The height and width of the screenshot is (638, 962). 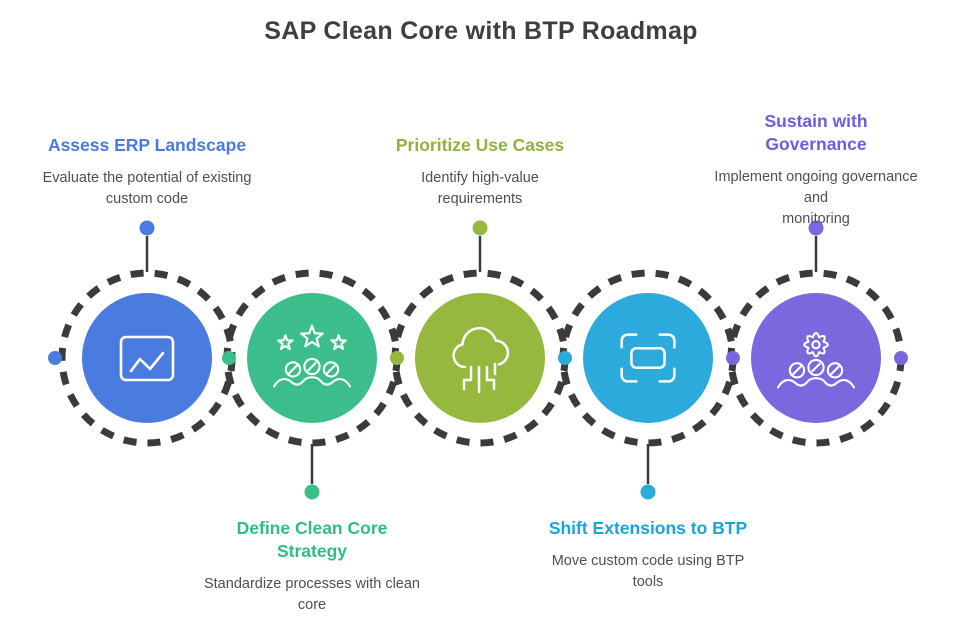 I want to click on step-description: Move custom code using BTP tools, so click(x=648, y=572).